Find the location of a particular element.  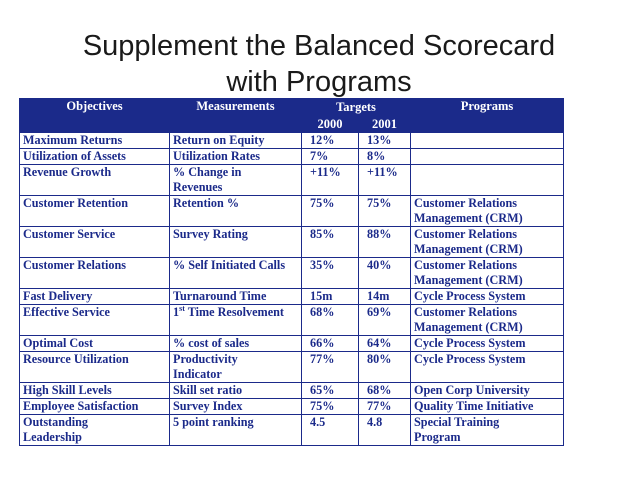

measurement-line: Survey Index is located at coordinates (208, 406).